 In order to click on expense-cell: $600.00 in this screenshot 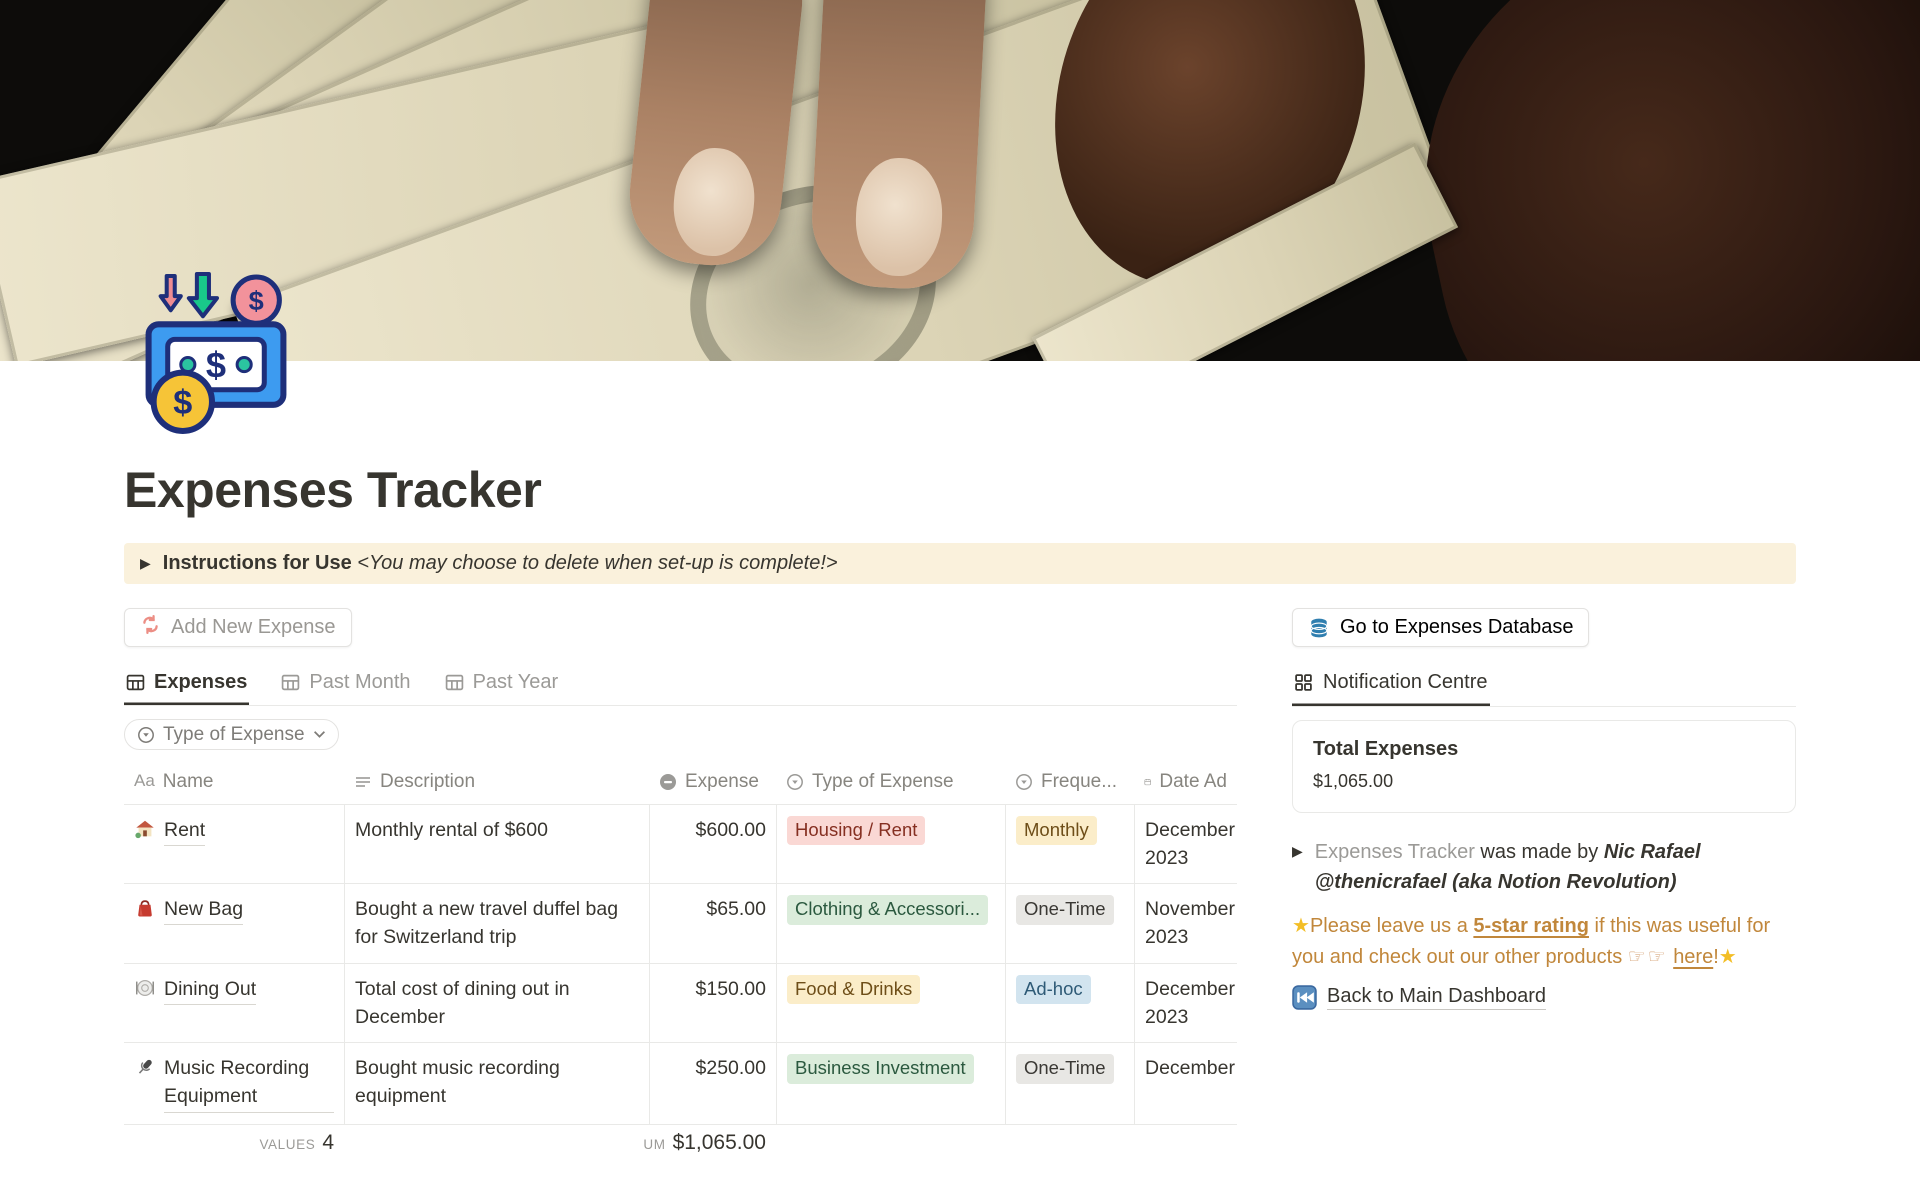, I will do `click(712, 844)`.